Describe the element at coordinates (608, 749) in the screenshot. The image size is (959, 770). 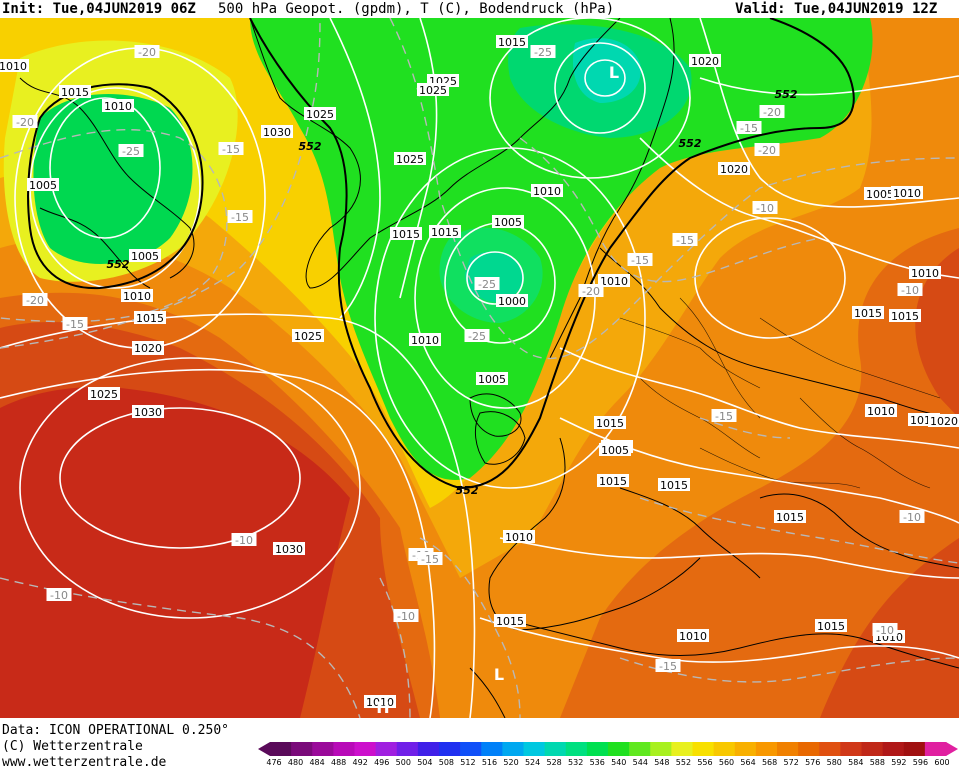
I see `colorbar` at that location.